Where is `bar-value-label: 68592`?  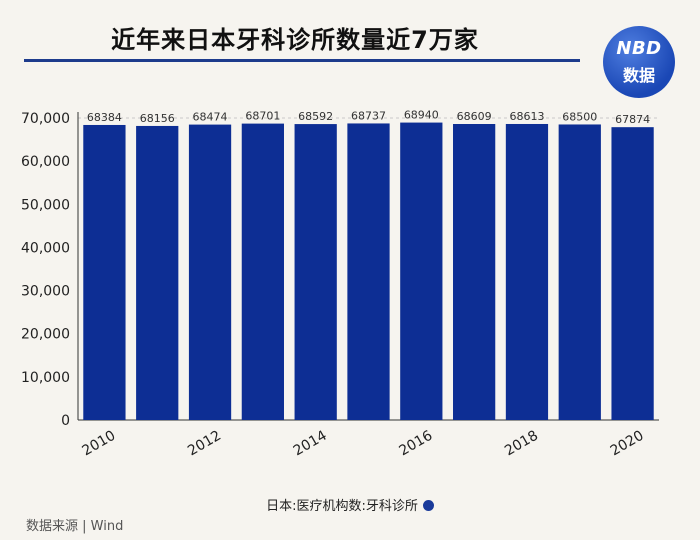
bar-value-label: 68592 is located at coordinates (315, 116).